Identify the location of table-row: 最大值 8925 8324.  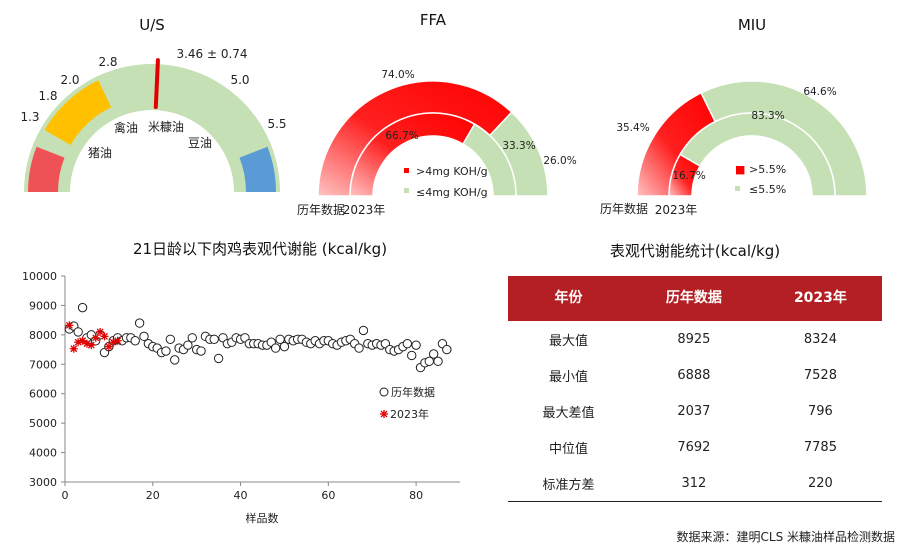
(695, 339).